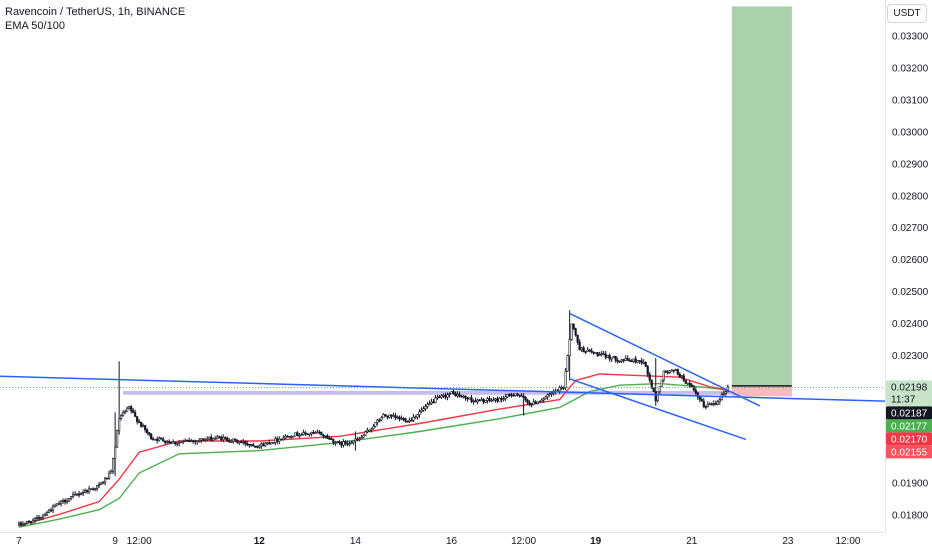 This screenshot has height=550, width=932. I want to click on price-tick-label: 0.02700, so click(910, 228).